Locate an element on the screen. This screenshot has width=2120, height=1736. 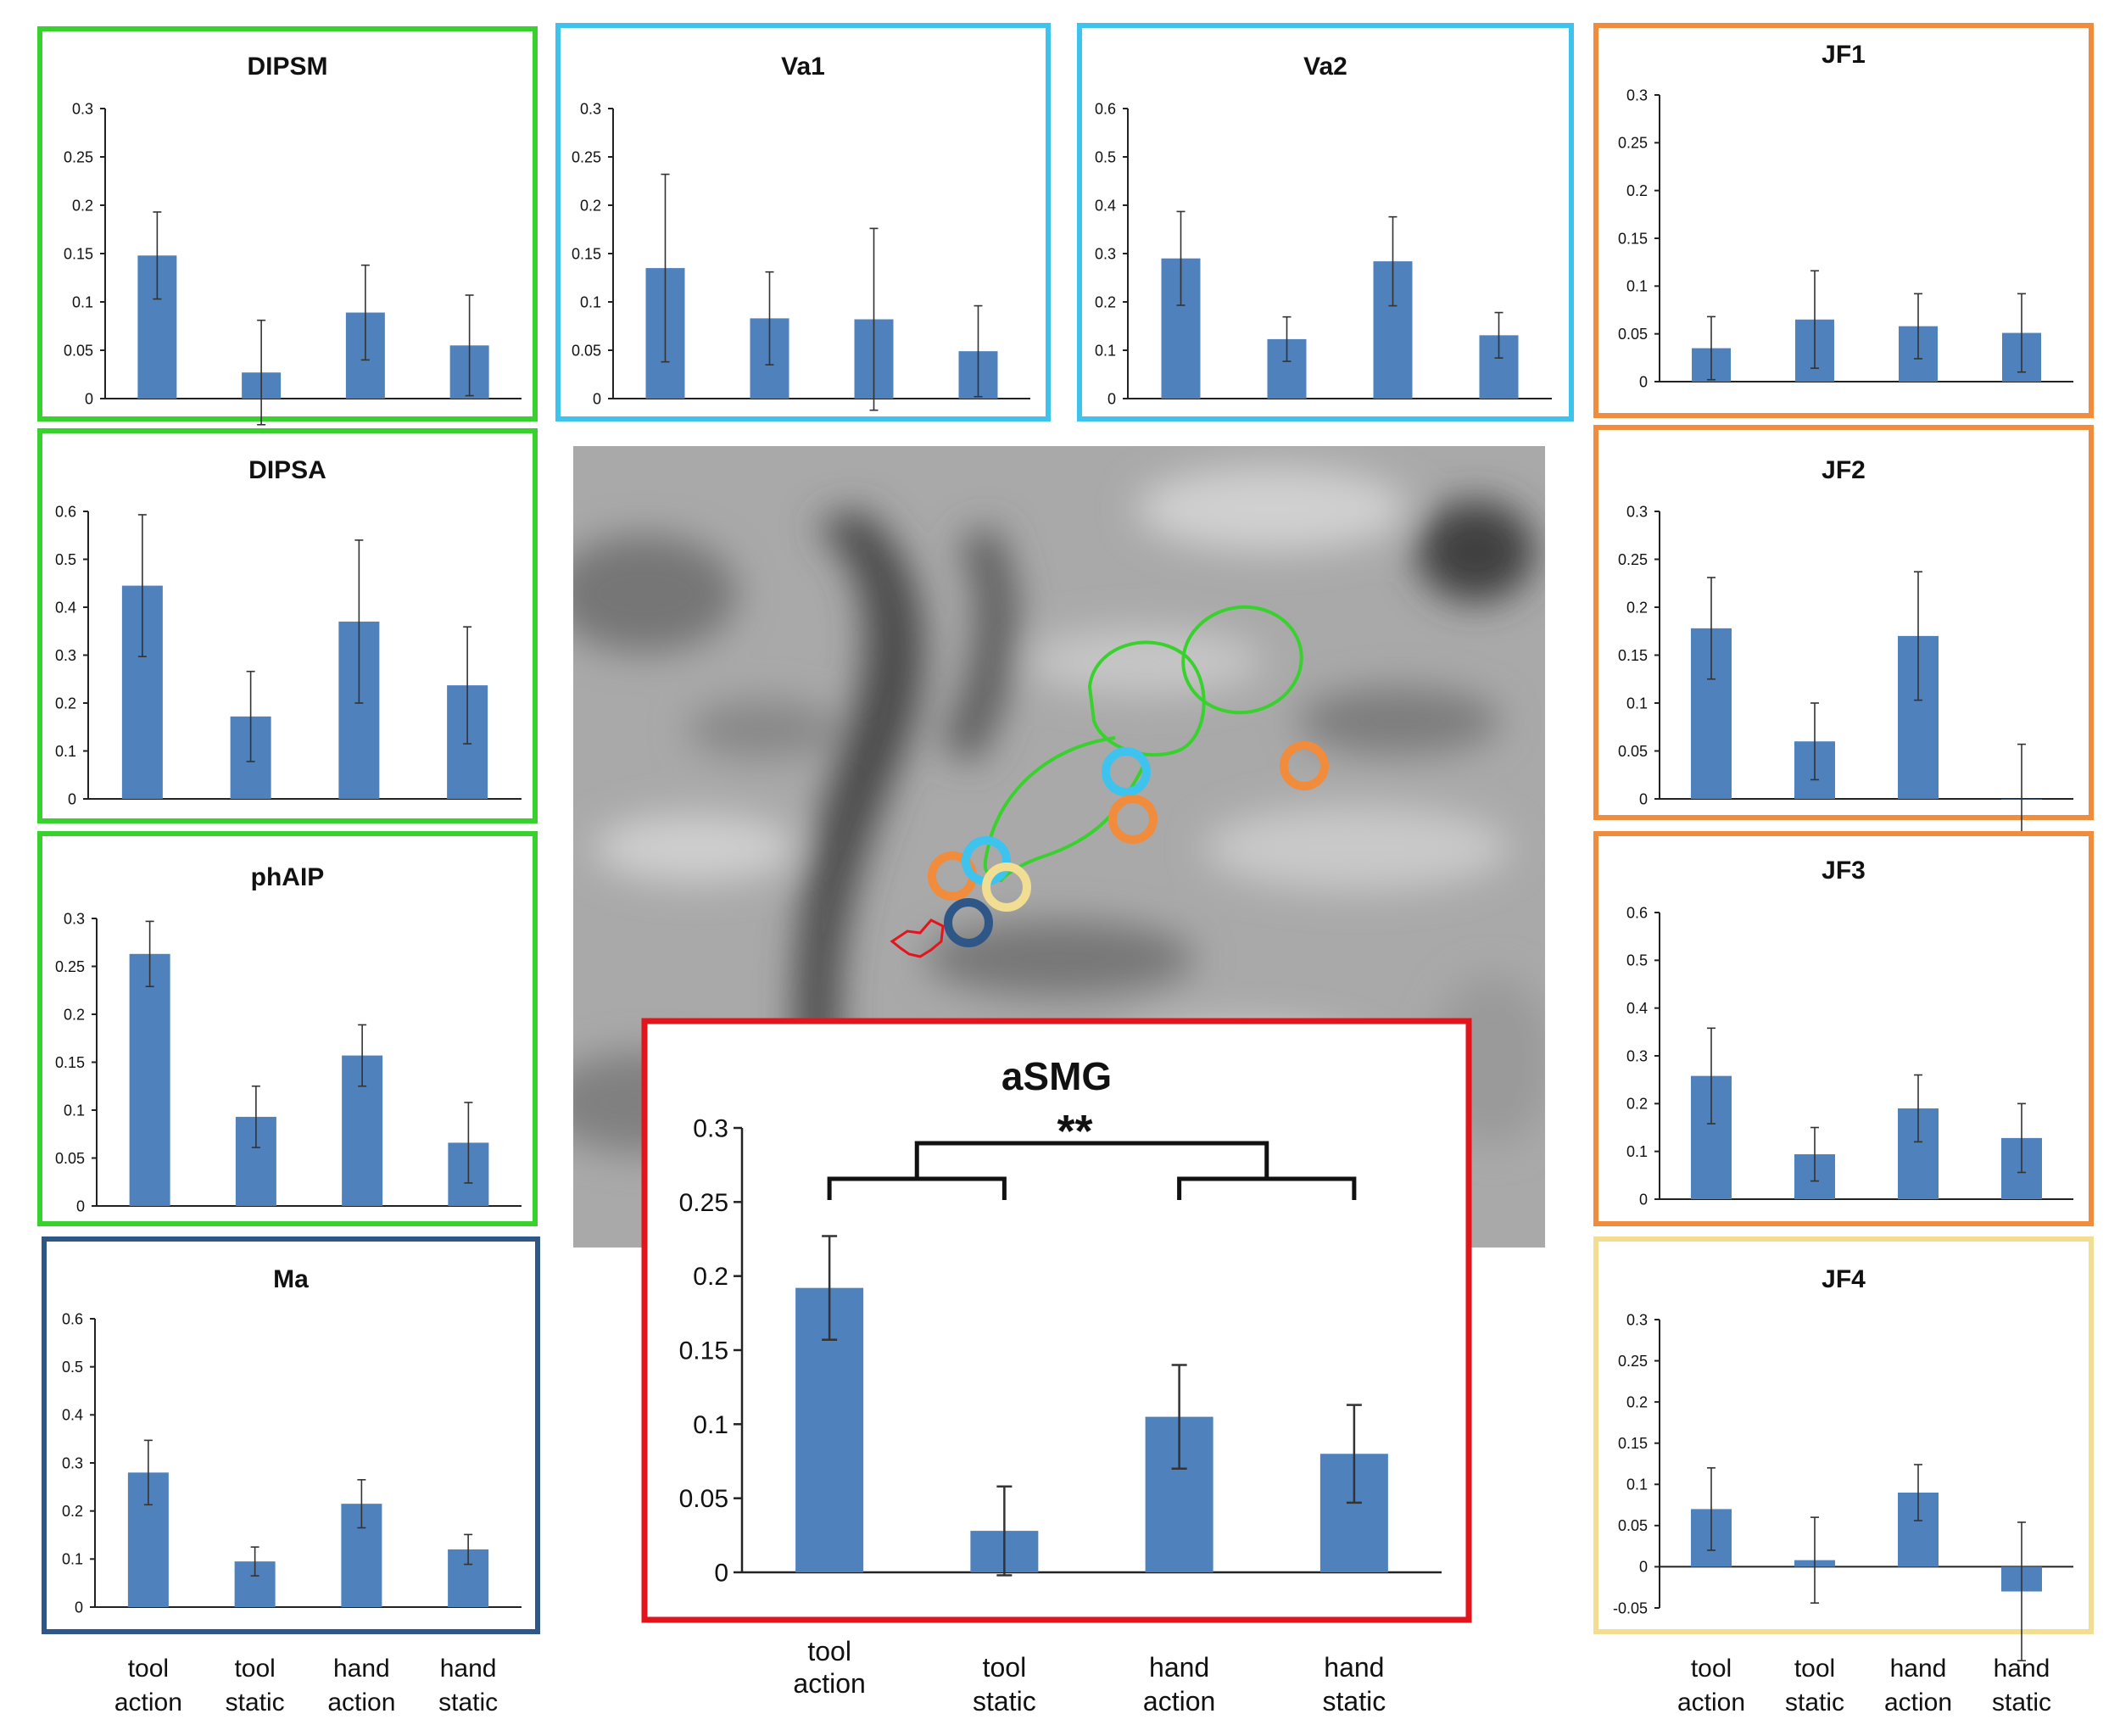
condition-label-right-4-line2: static is located at coordinates (2021, 1702).